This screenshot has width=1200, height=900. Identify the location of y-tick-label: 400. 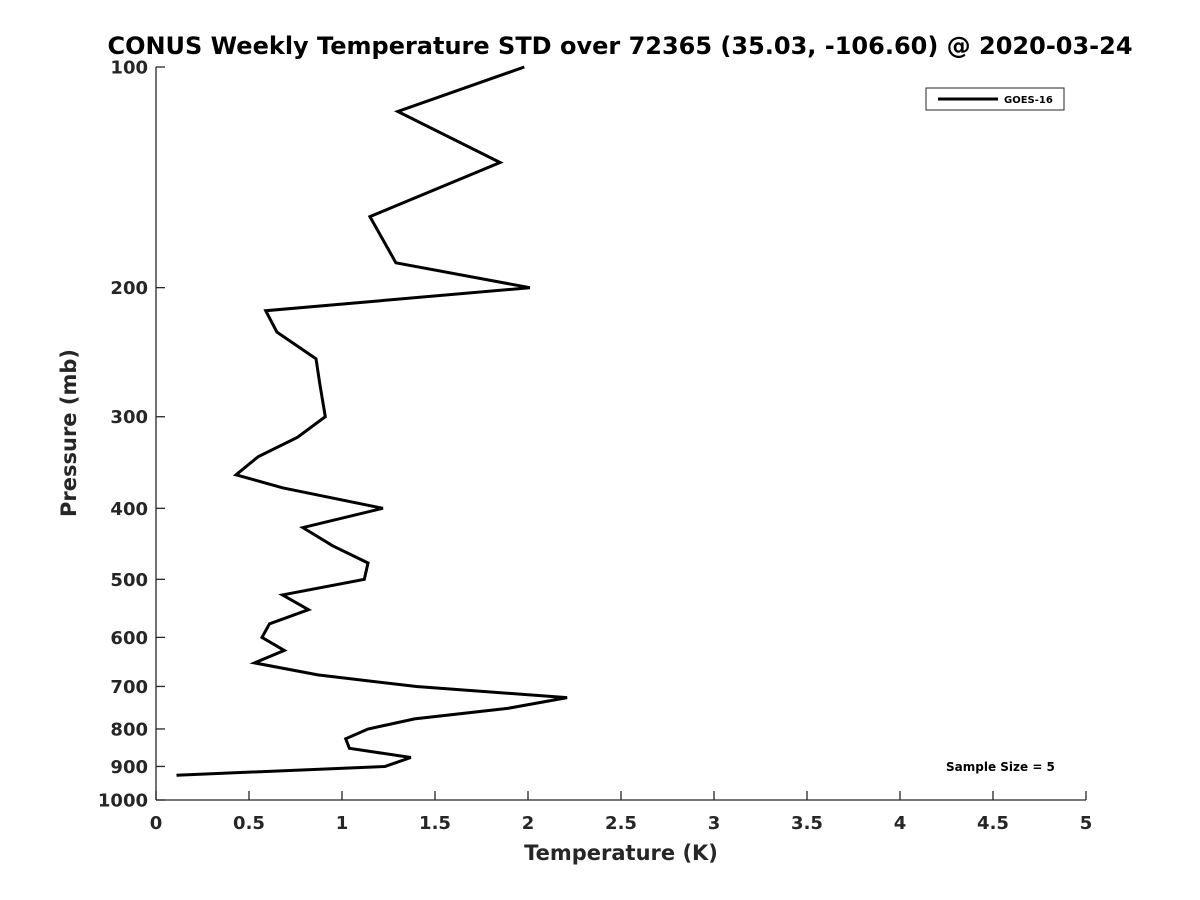
(129, 509).